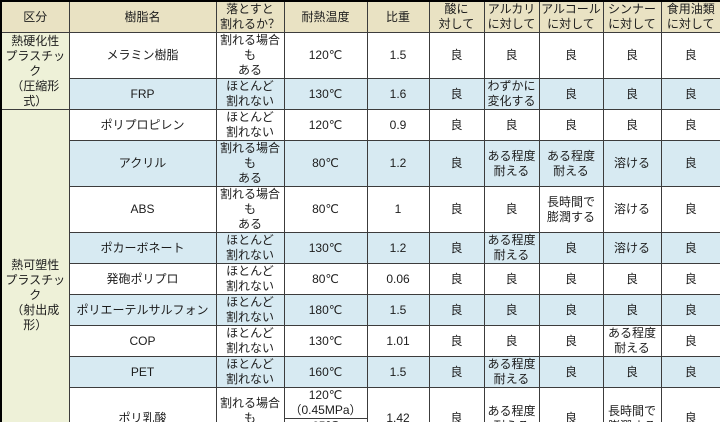 The width and height of the screenshot is (720, 422). I want to click on cell-resin: 発砲ポリプロ, so click(142, 279).